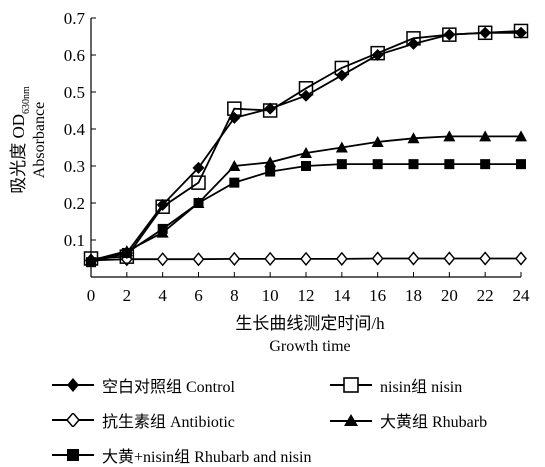 The width and height of the screenshot is (545, 467). Describe the element at coordinates (309, 346) in the screenshot. I see `x-axis-title-en: Growth time` at that location.